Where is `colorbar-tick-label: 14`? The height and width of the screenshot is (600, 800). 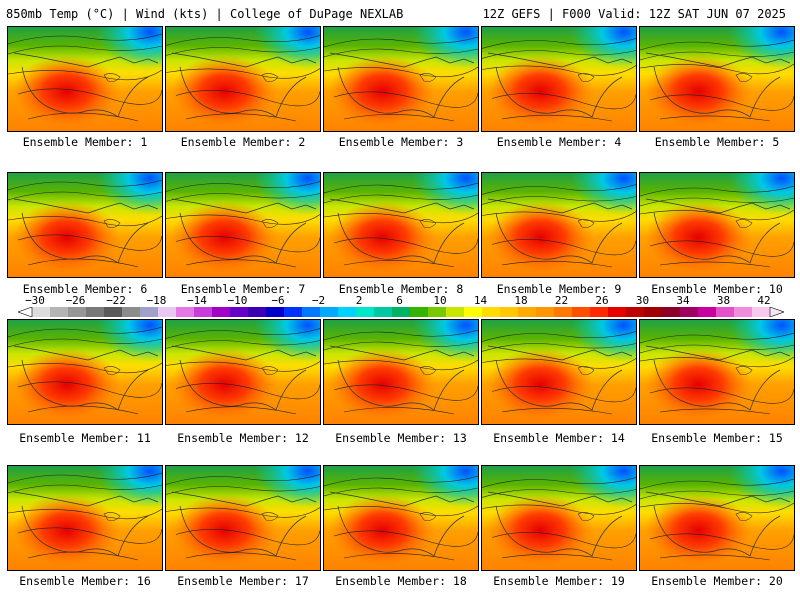
colorbar-tick-label: 14 is located at coordinates (480, 300).